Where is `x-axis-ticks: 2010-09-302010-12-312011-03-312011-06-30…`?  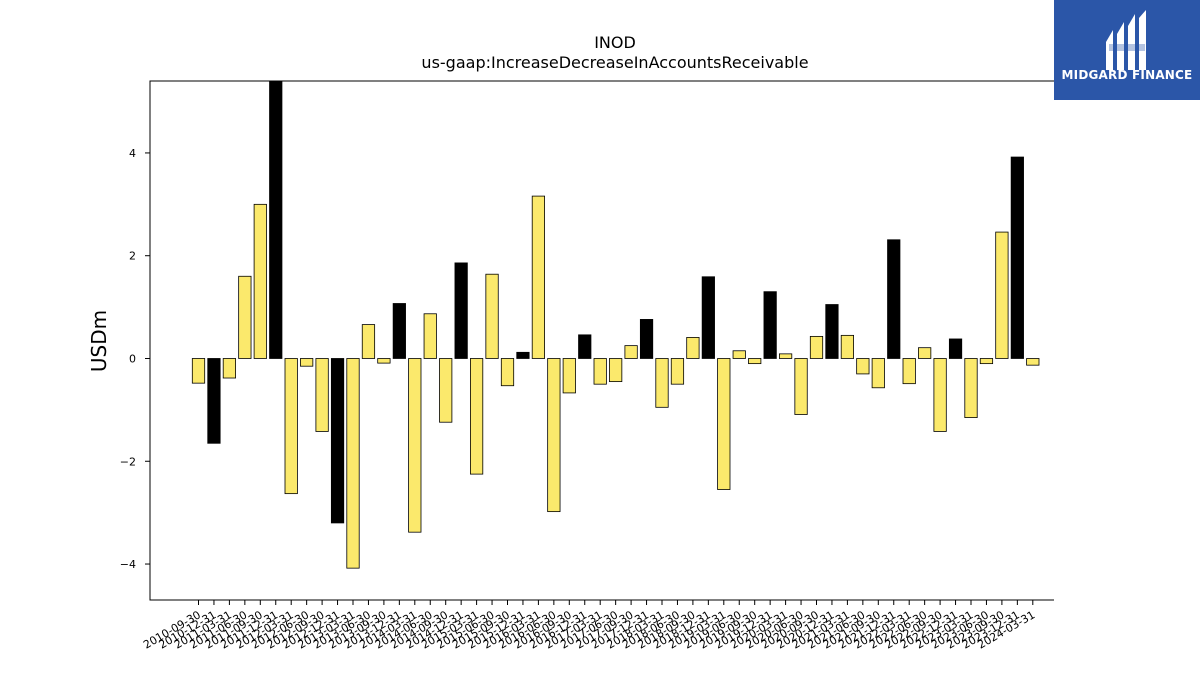 x-axis-ticks: 2010-09-302010-12-312011-03-312011-06-30… is located at coordinates (589, 626).